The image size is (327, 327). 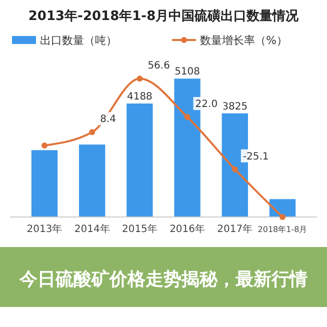 I want to click on data-label: 8.4, so click(x=108, y=120).